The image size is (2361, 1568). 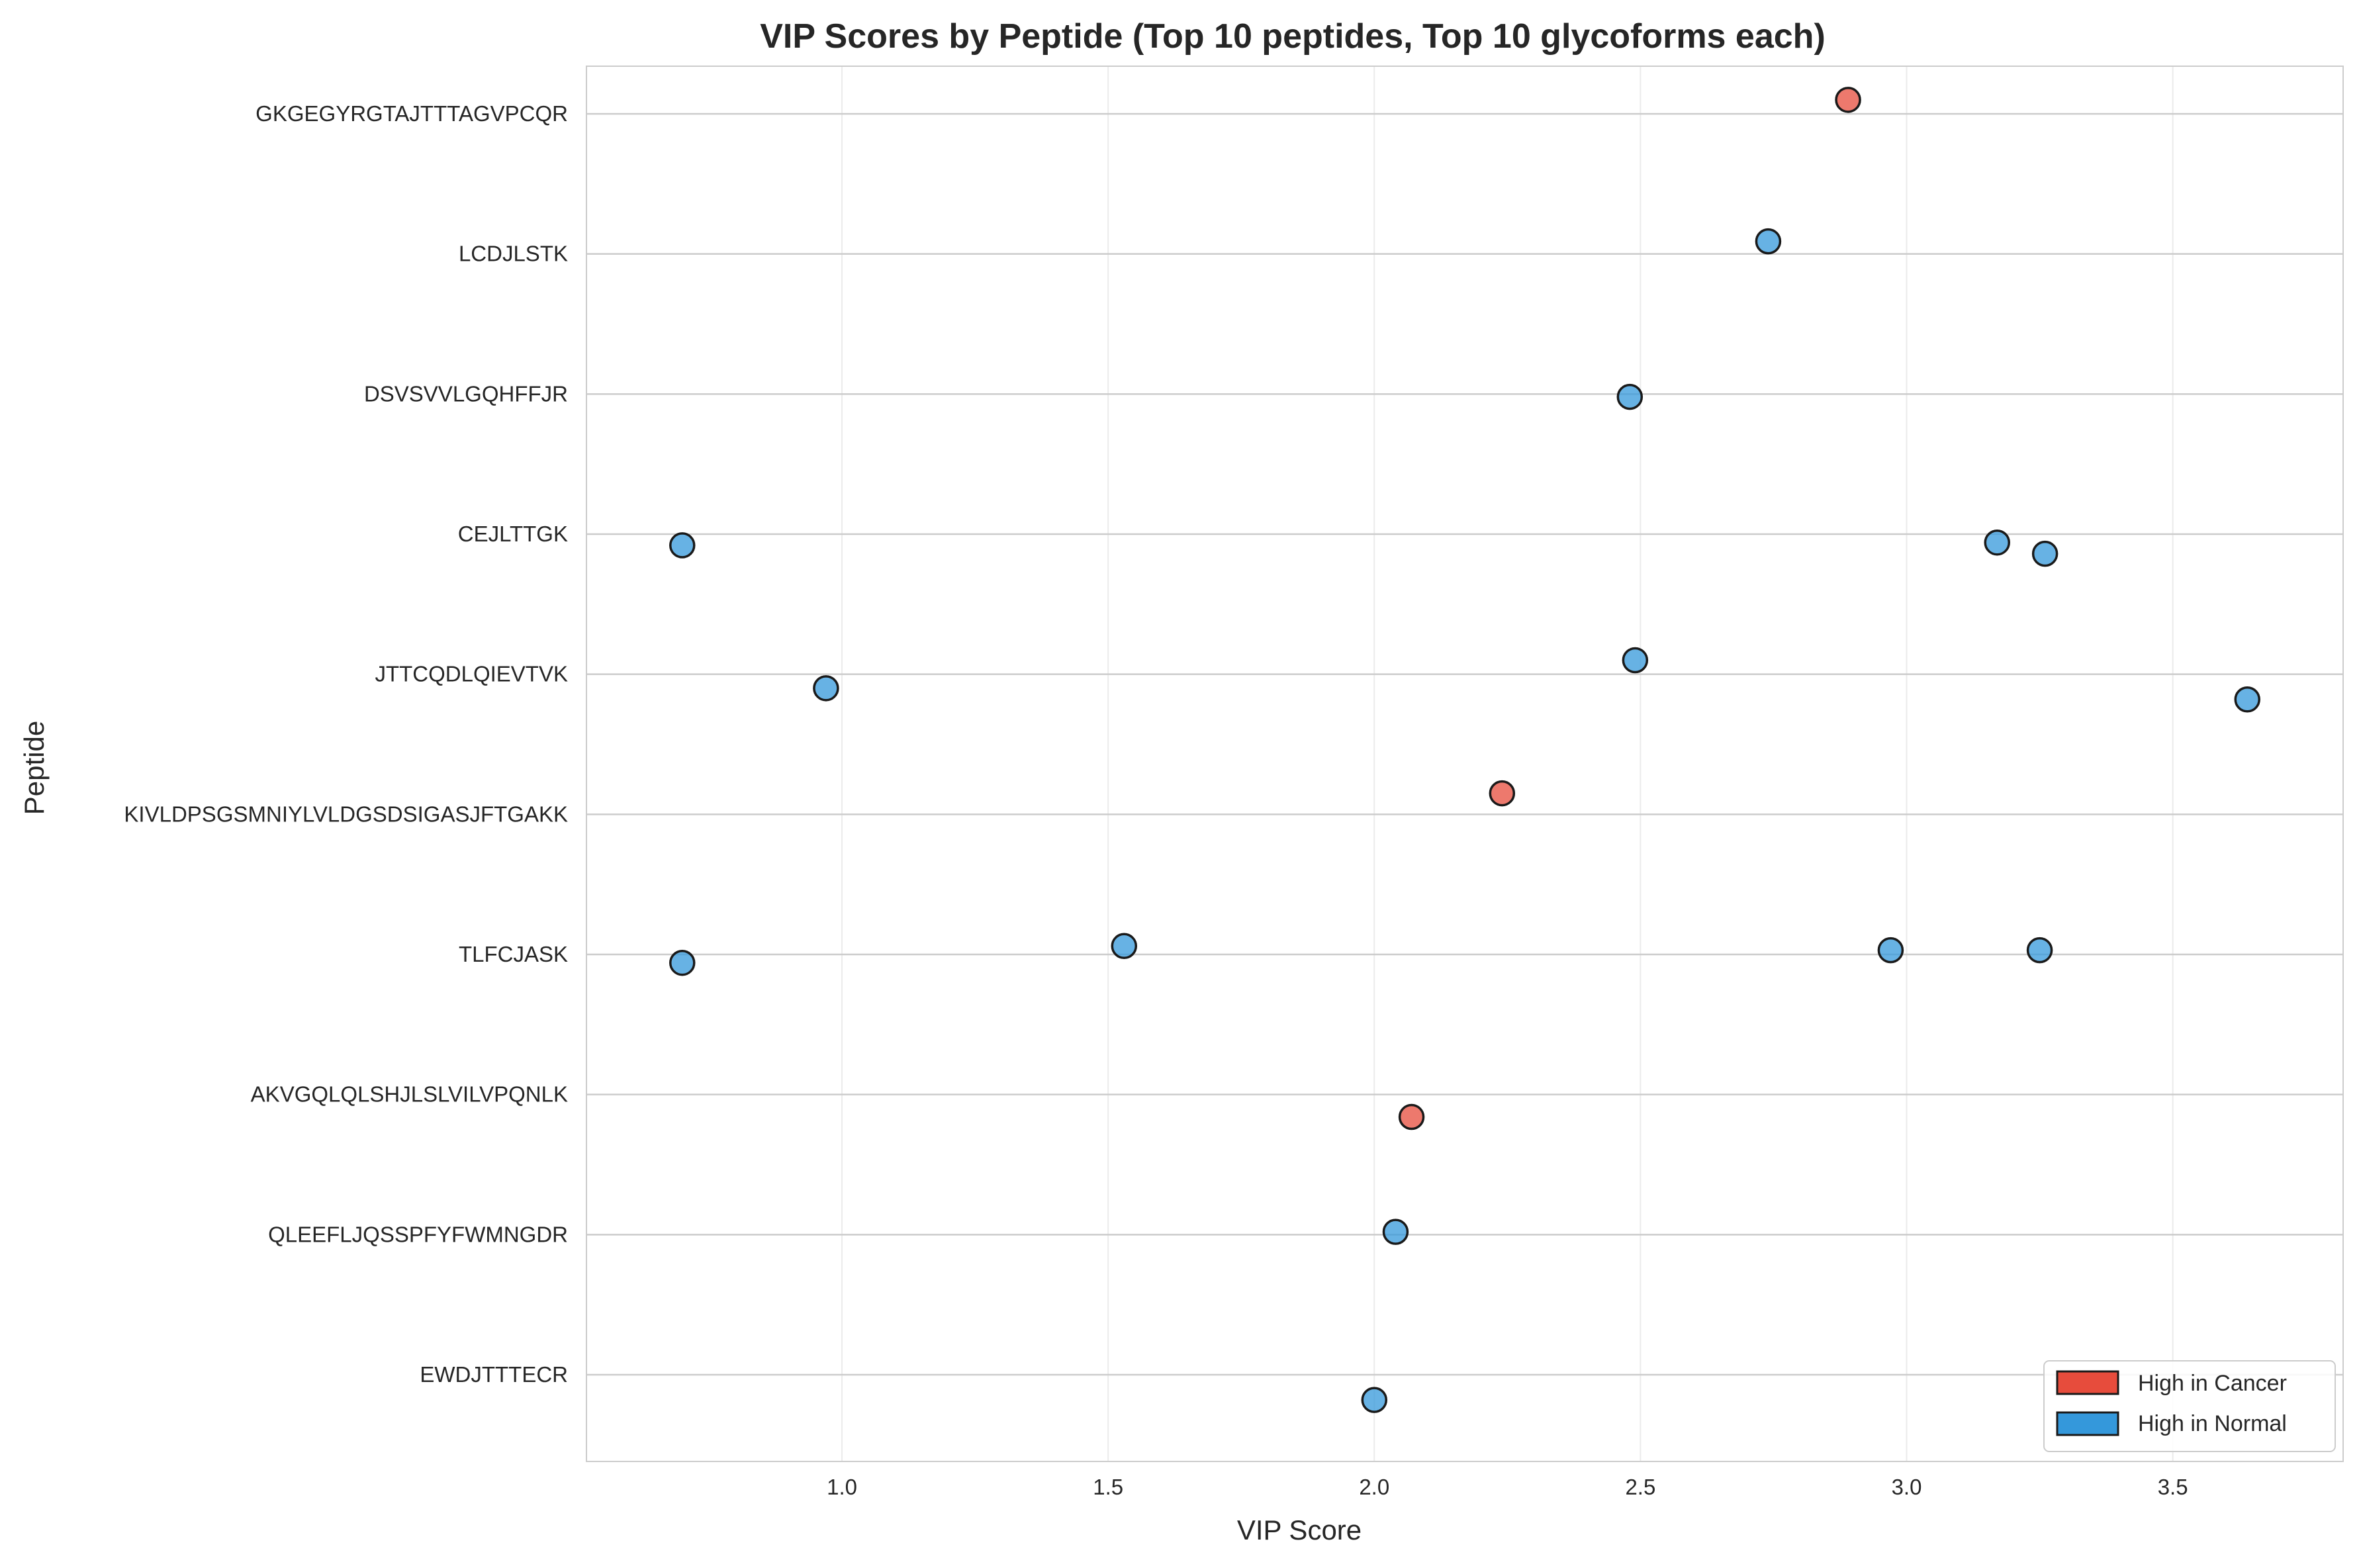 What do you see at coordinates (513, 954) in the screenshot?
I see `y-tick-label: TLFCJASK` at bounding box center [513, 954].